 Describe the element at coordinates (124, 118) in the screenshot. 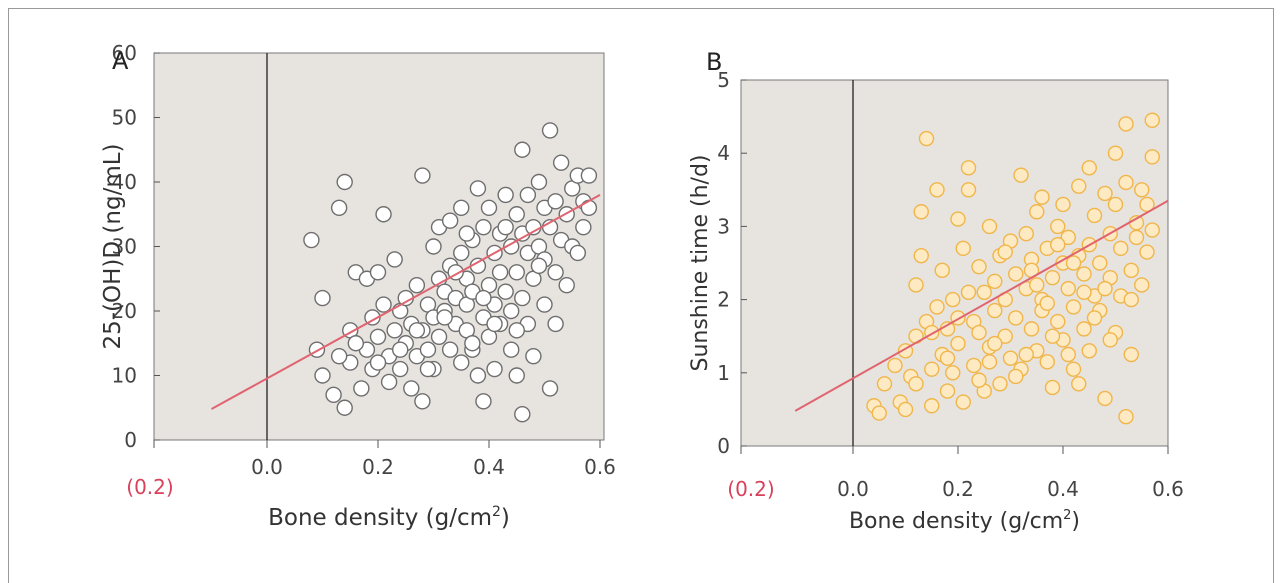

I see `y-tick-label: 50` at that location.